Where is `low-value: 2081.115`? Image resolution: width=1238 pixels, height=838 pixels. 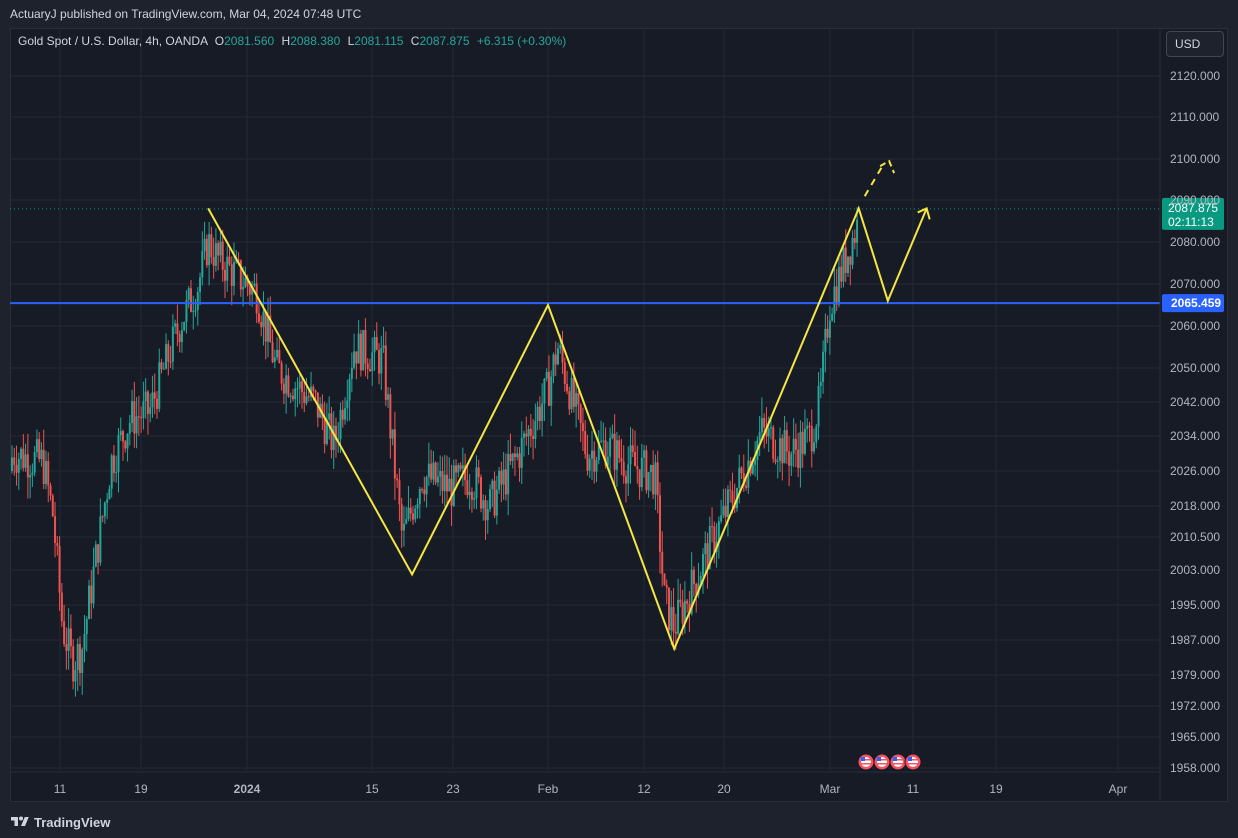 low-value: 2081.115 is located at coordinates (379, 41).